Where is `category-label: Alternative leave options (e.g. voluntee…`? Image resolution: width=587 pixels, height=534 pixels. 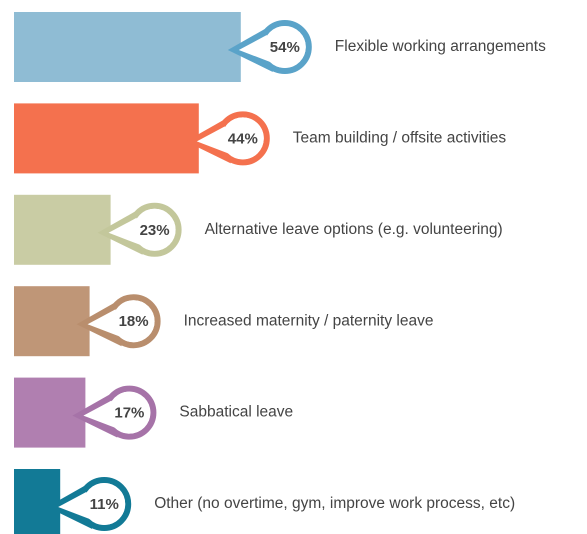 category-label: Alternative leave options (e.g. voluntee… is located at coordinates (354, 229).